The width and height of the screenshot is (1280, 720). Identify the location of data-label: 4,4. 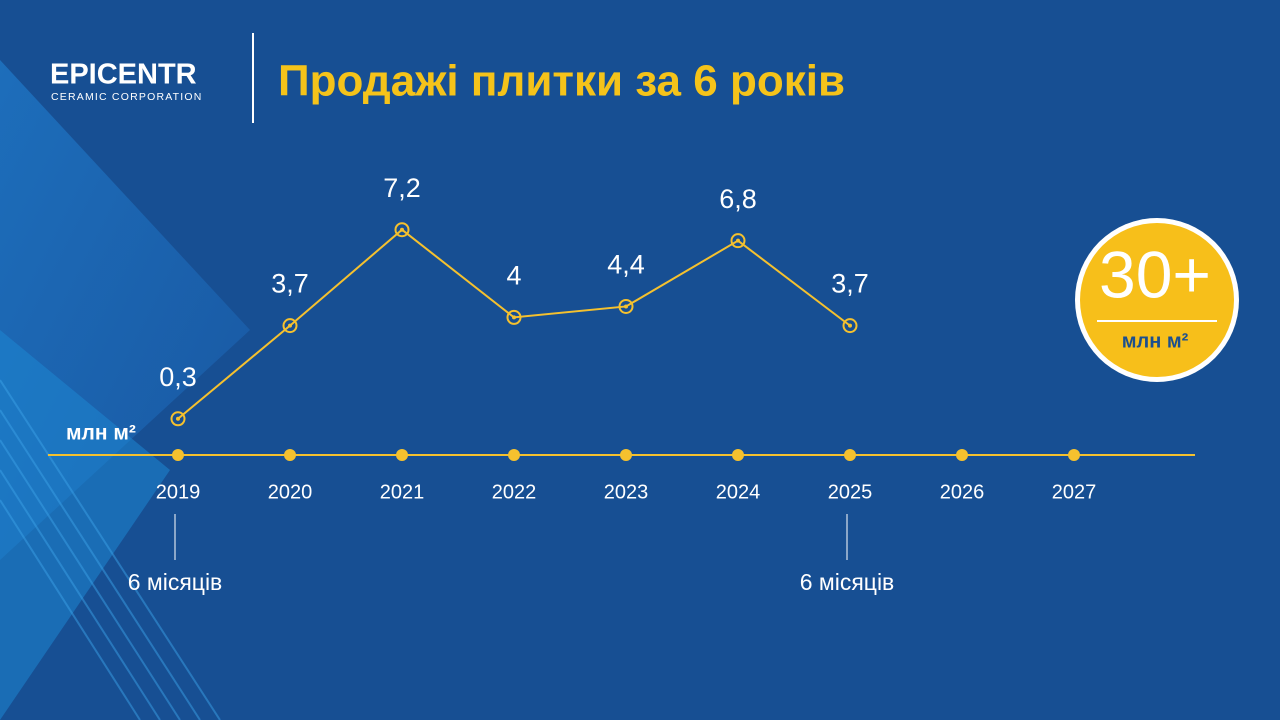
(626, 265).